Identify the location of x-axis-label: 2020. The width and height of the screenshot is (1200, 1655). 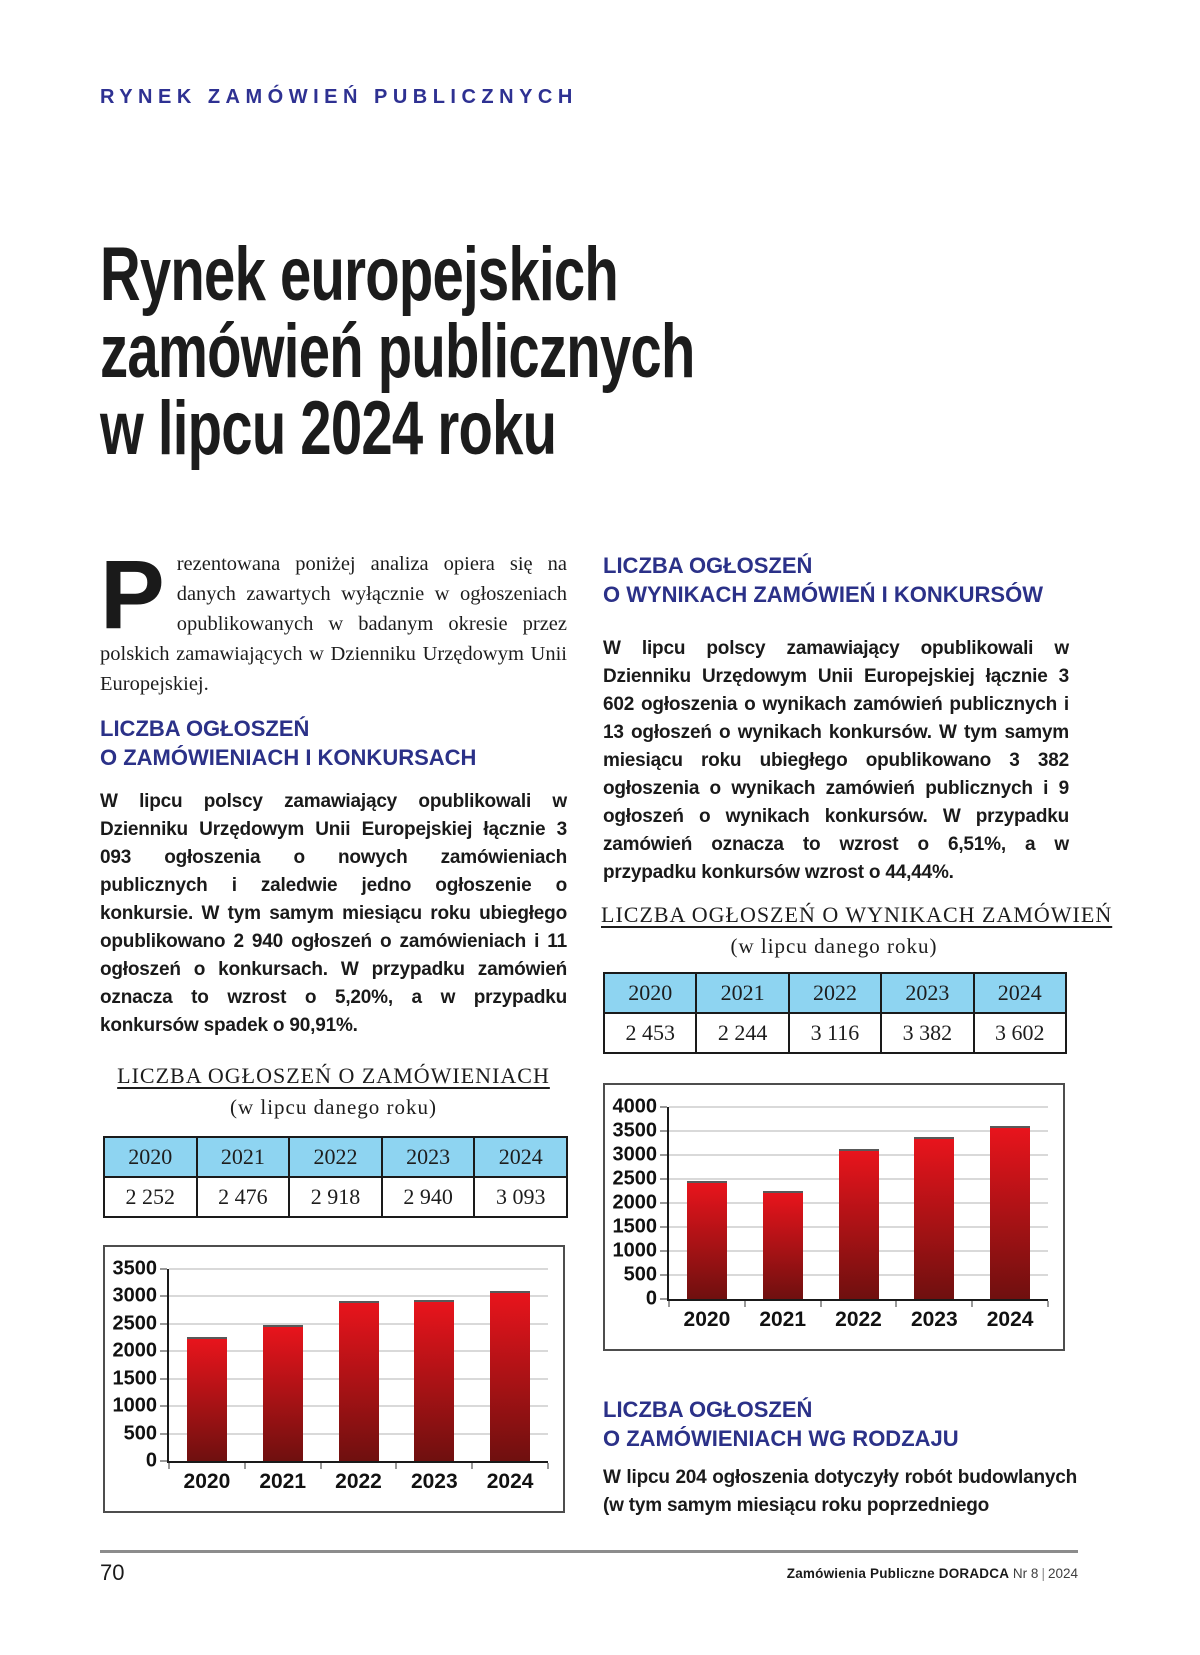
(707, 1319).